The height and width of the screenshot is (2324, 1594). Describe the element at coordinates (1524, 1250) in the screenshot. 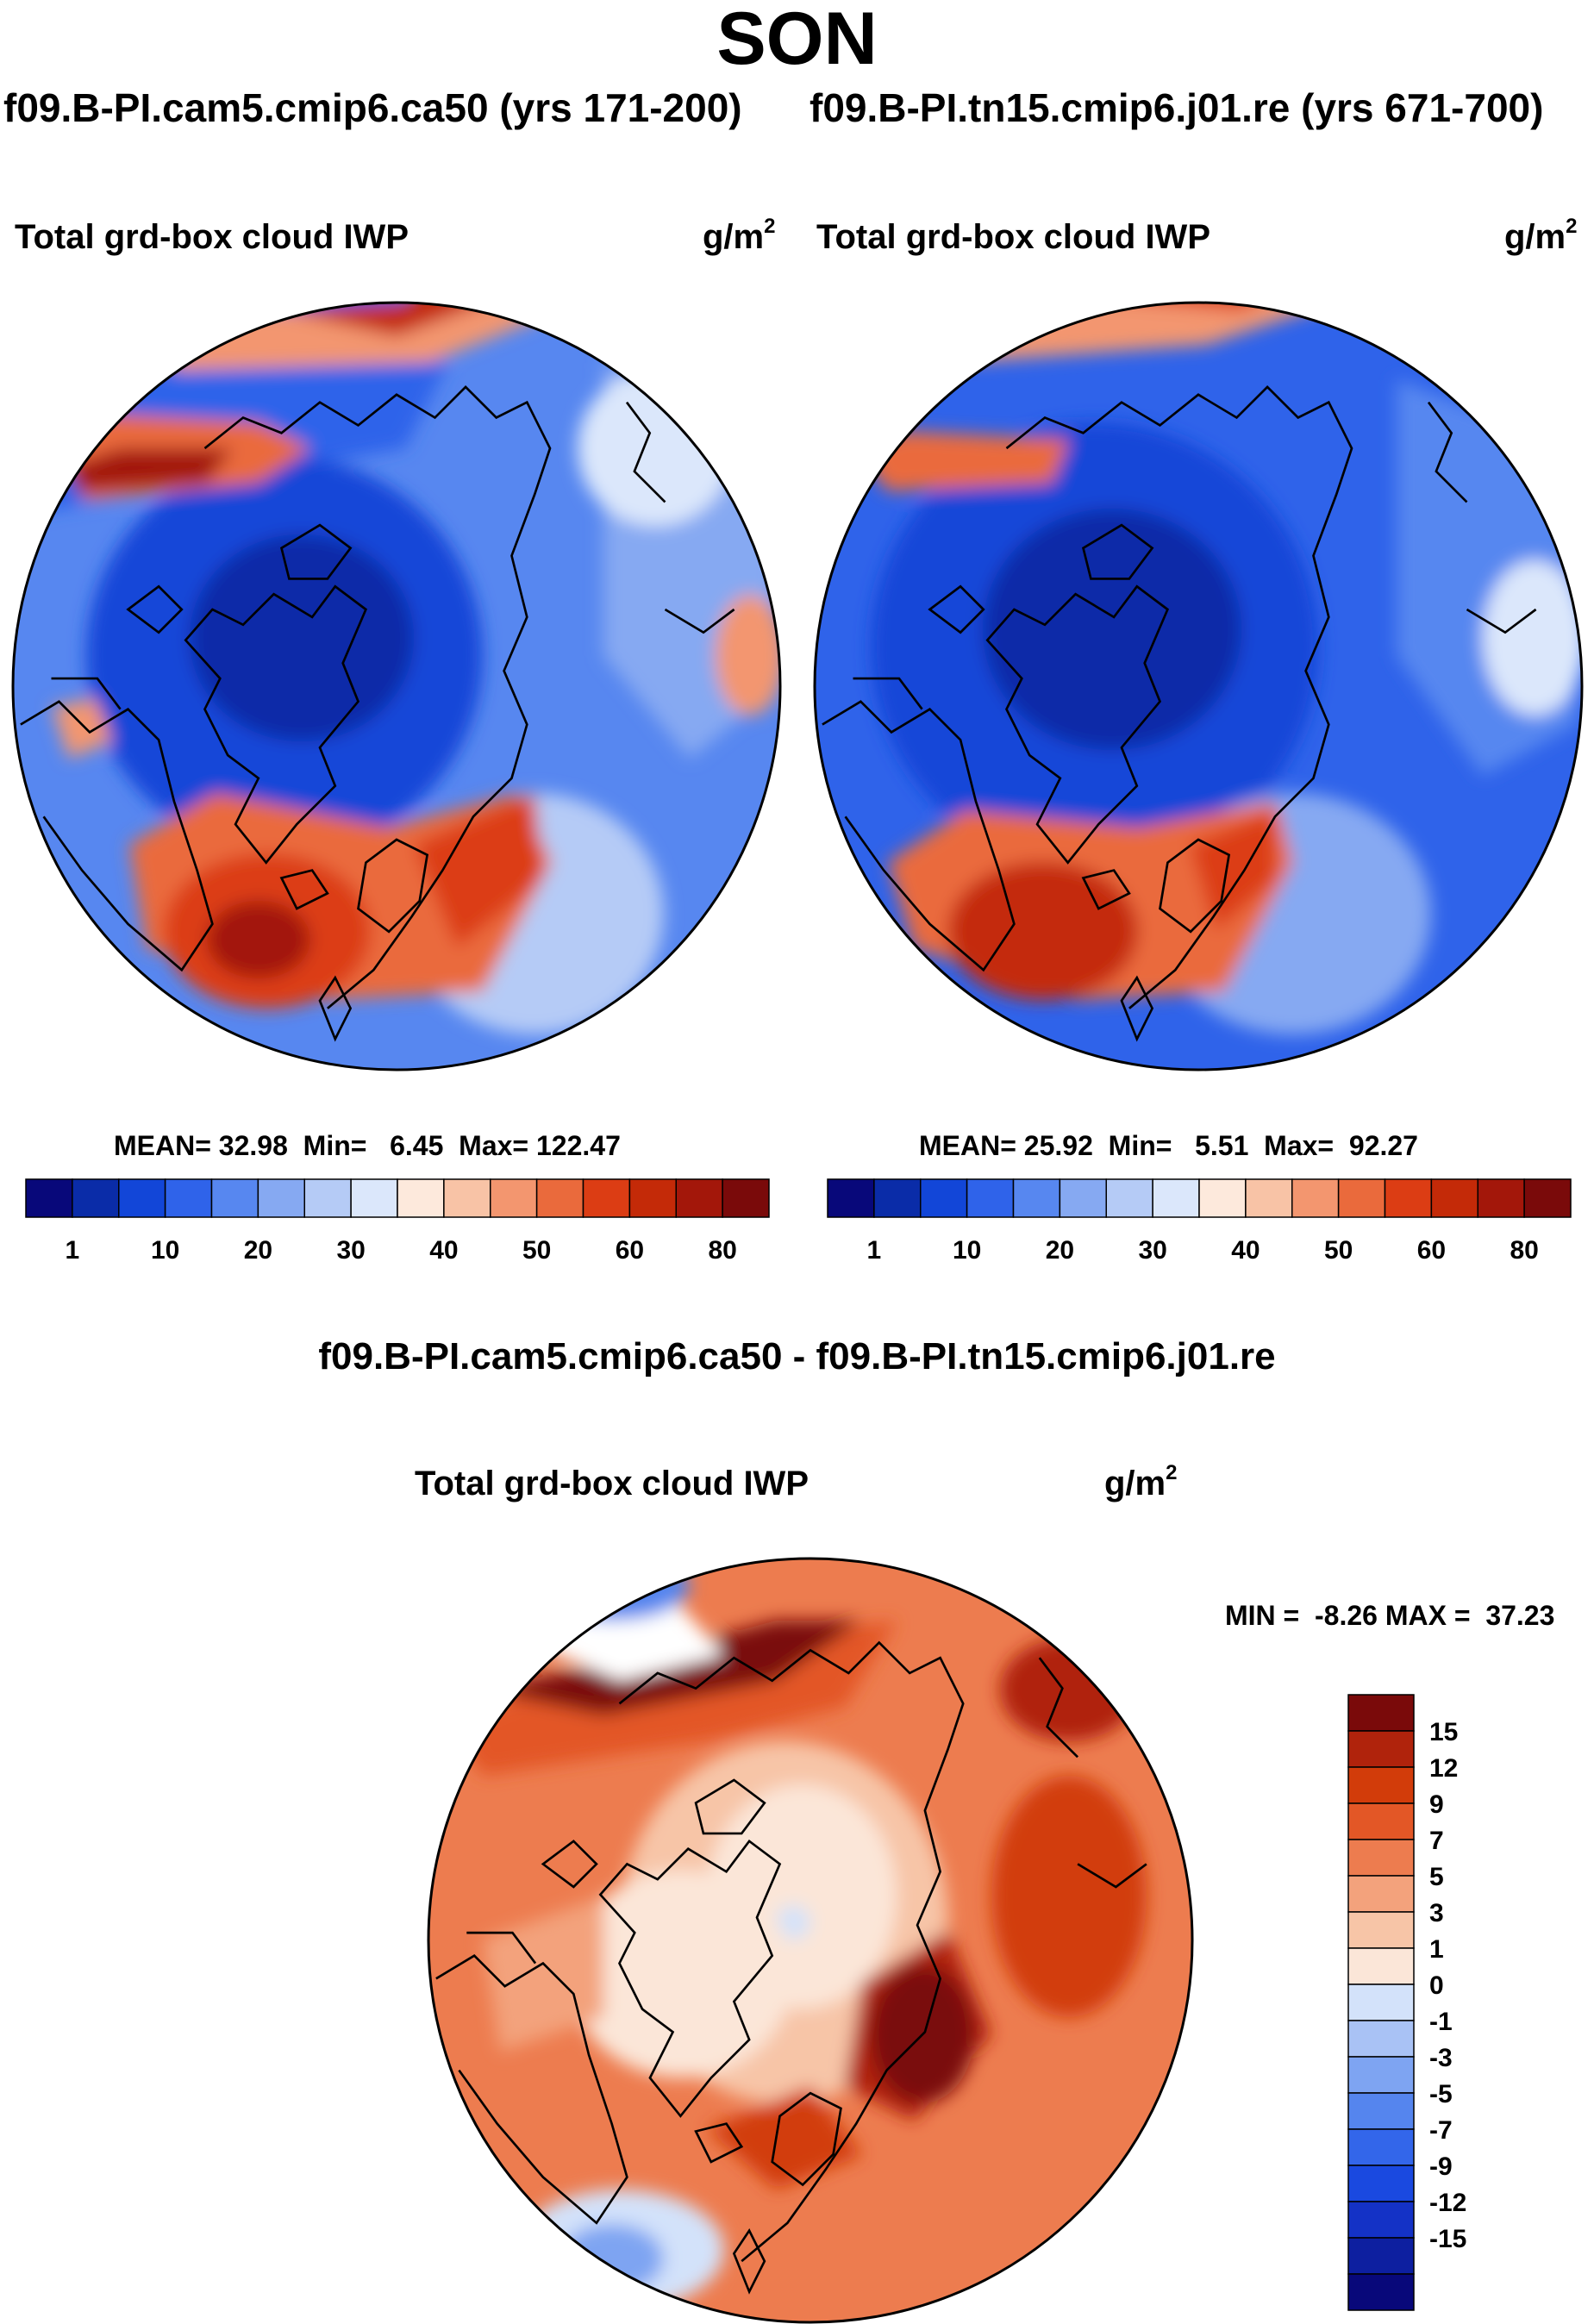

I see `panel-2-colorbar-tick-label: 80` at that location.